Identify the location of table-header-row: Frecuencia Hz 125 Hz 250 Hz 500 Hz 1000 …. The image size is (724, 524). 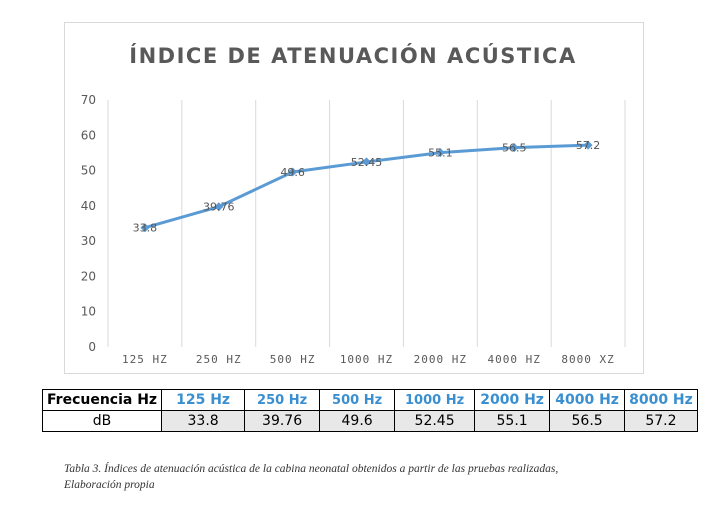
(369, 400).